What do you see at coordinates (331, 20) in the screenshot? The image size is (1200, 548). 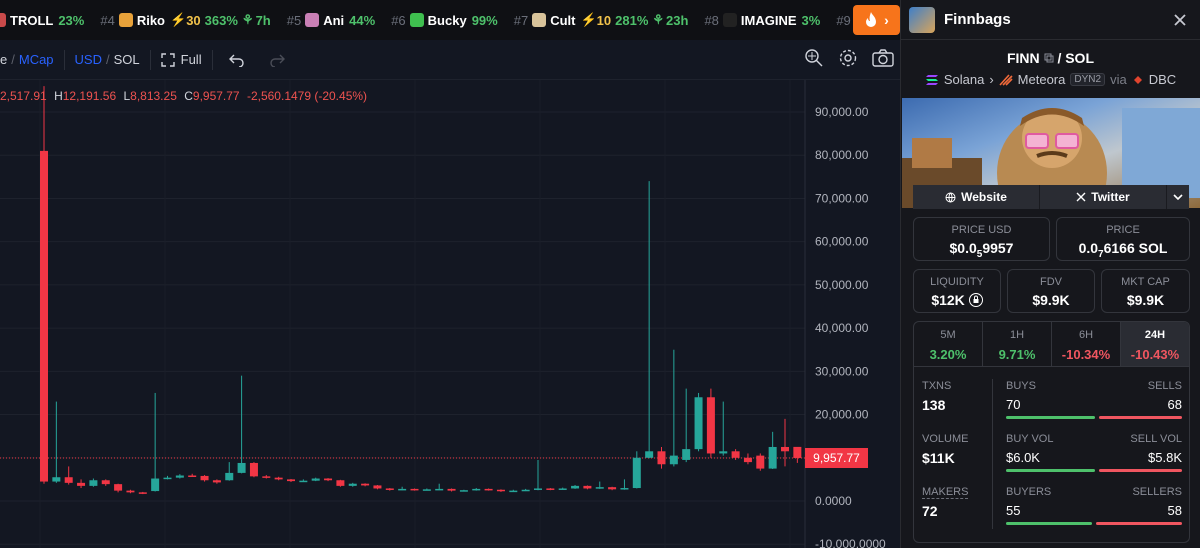 I see `ticker-item: #5 Ani 44%` at bounding box center [331, 20].